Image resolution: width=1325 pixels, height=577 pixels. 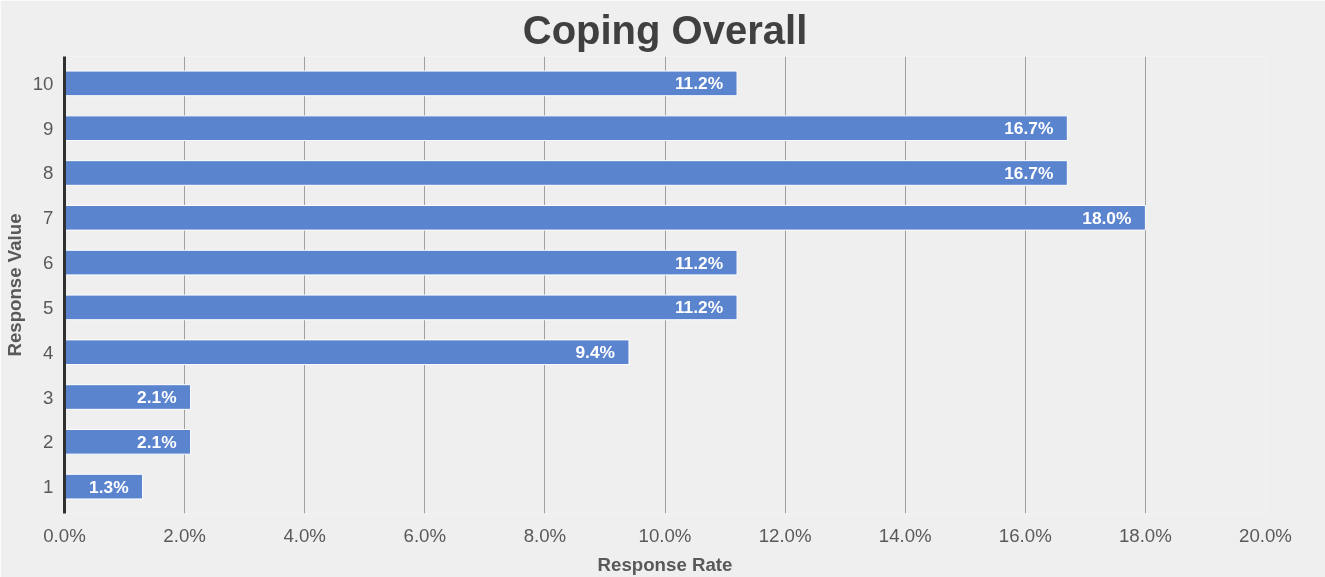 What do you see at coordinates (905, 535) in the screenshot?
I see `x-tick-label: 14.0%` at bounding box center [905, 535].